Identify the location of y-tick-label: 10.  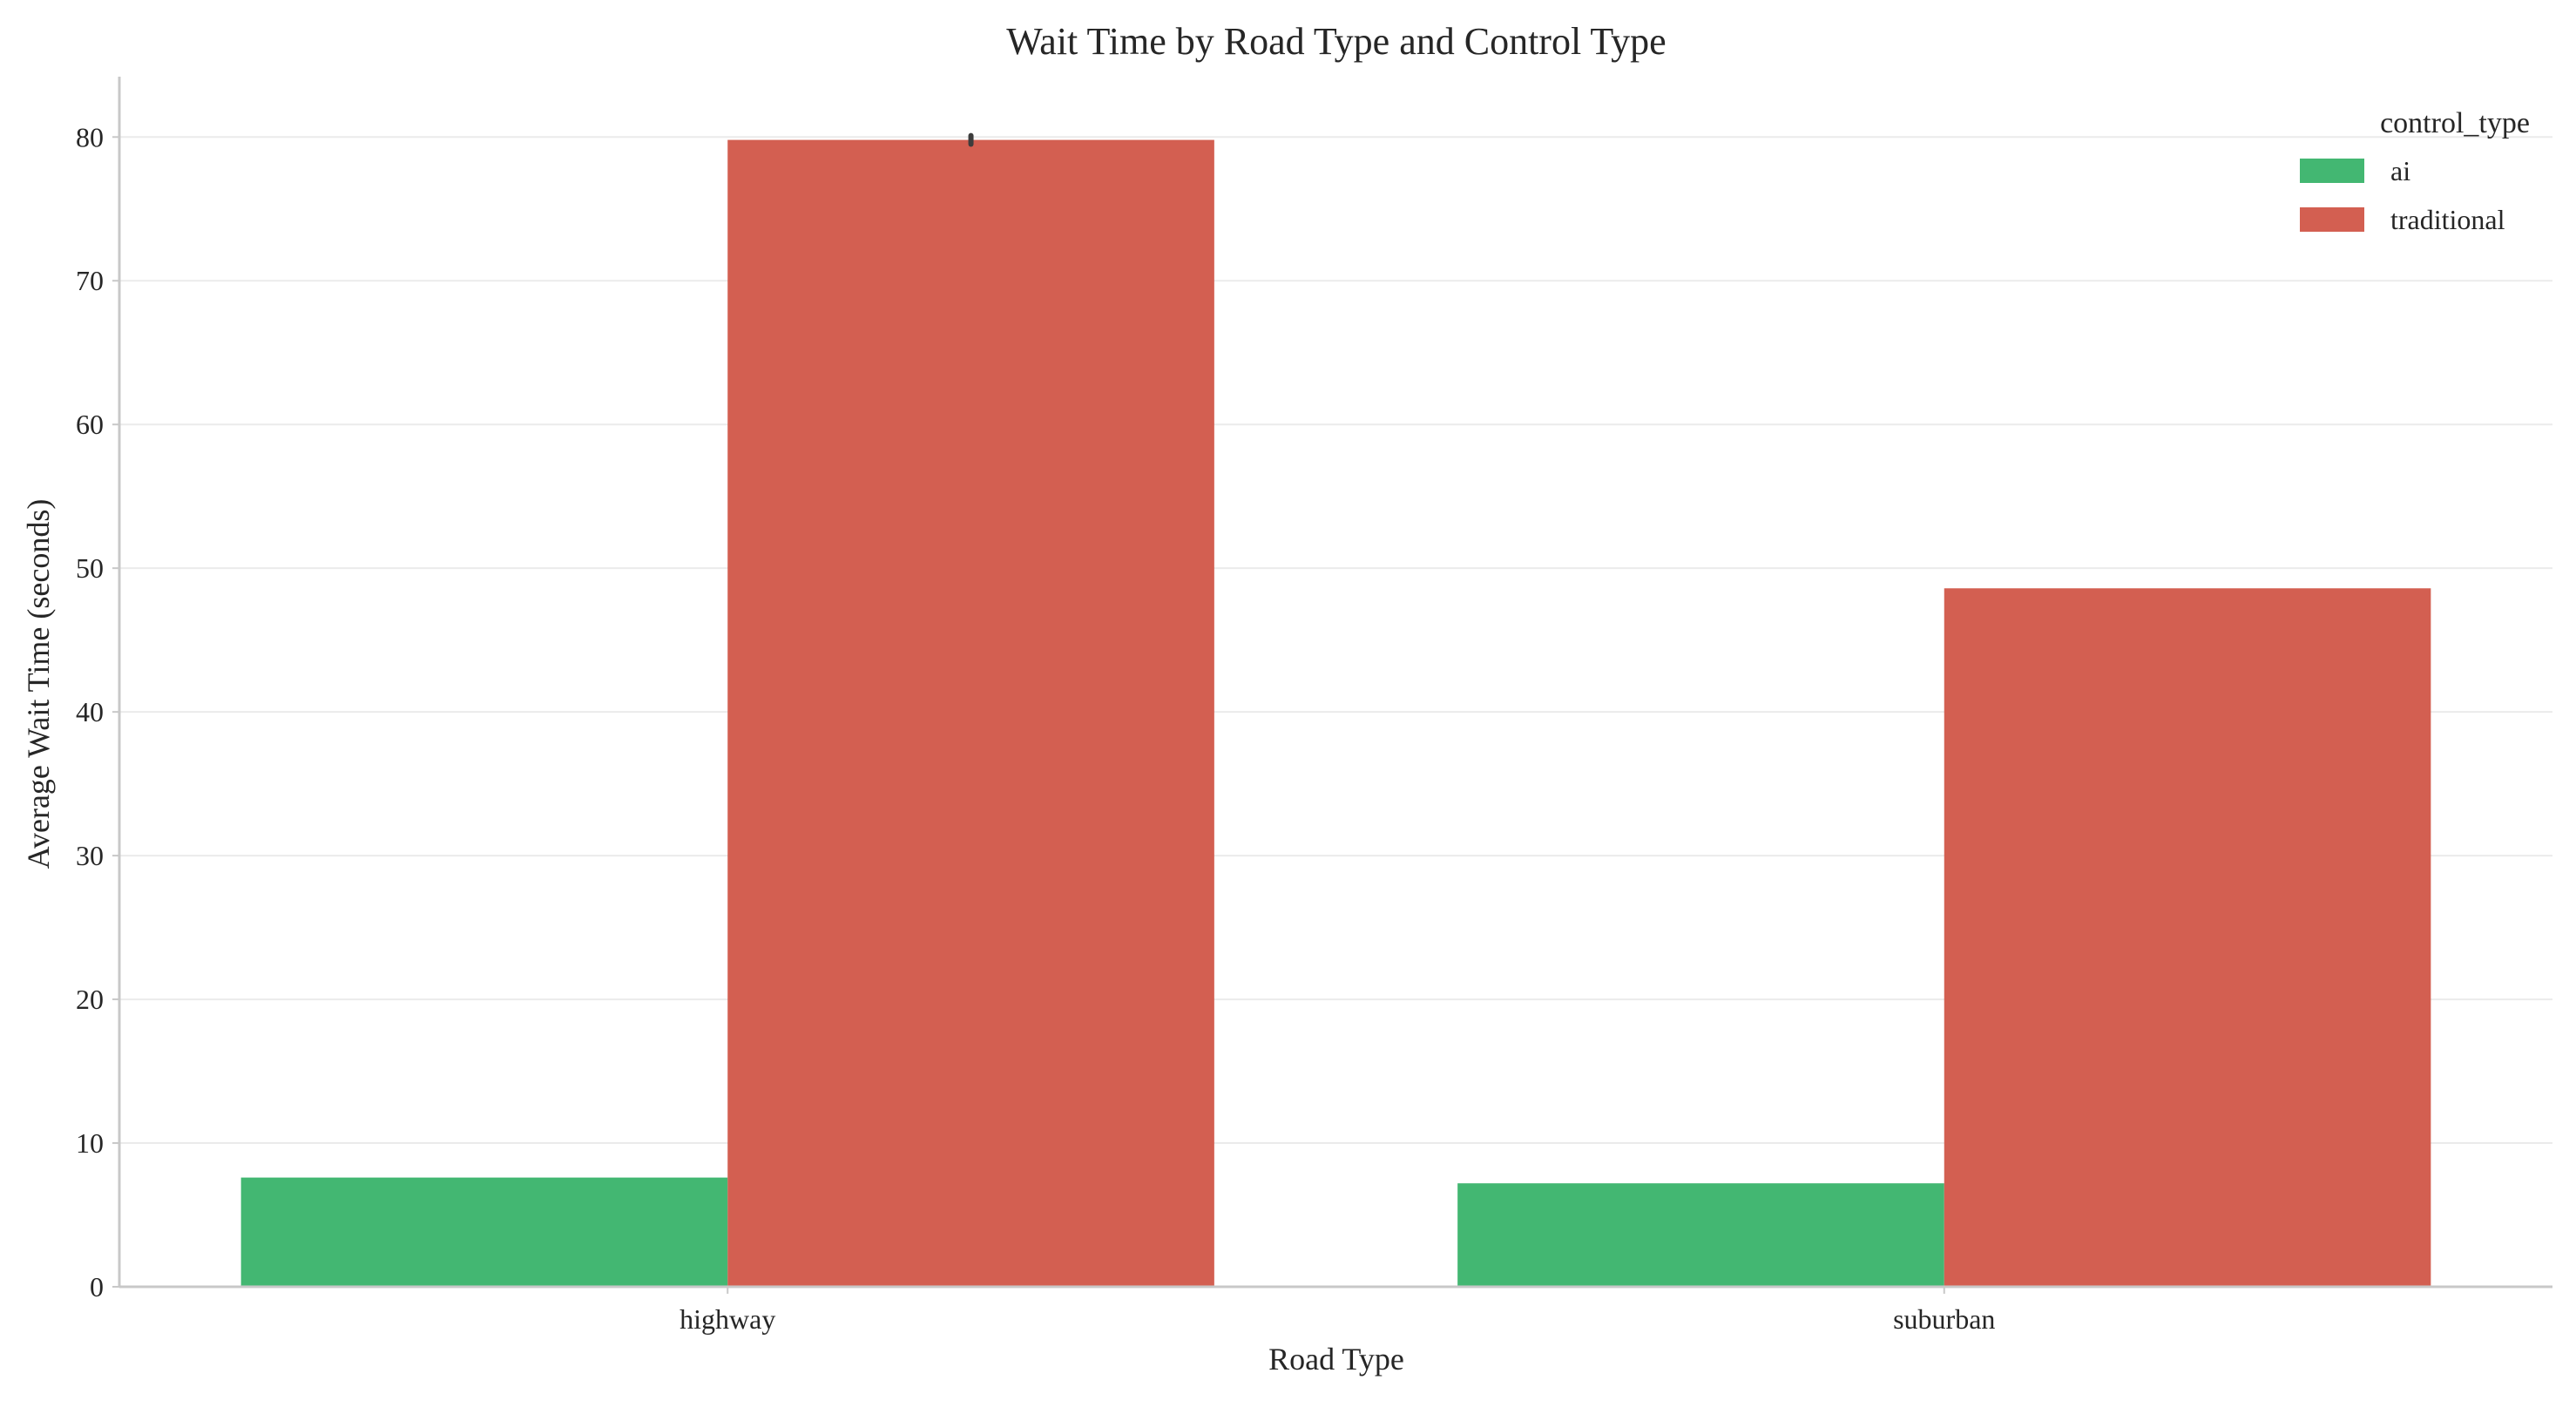
(90, 1143).